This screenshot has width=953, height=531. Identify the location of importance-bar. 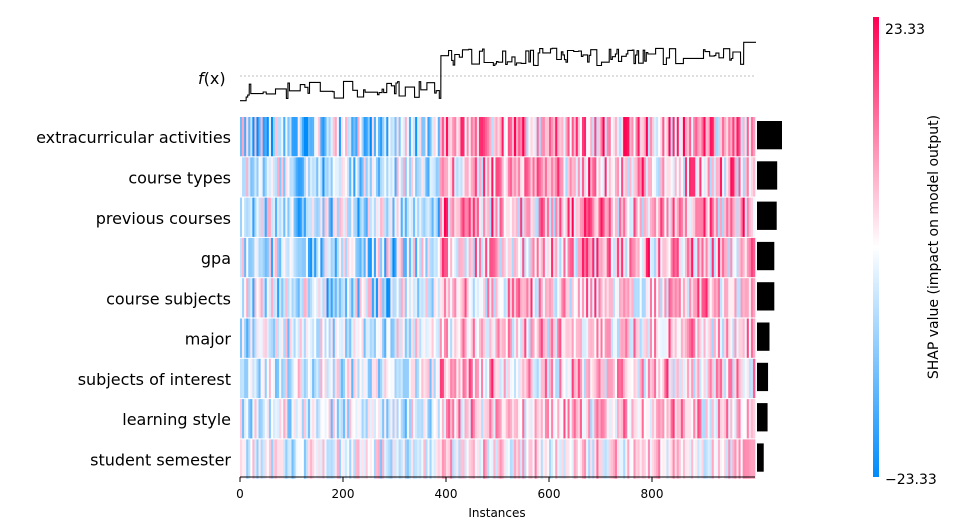
(766, 256).